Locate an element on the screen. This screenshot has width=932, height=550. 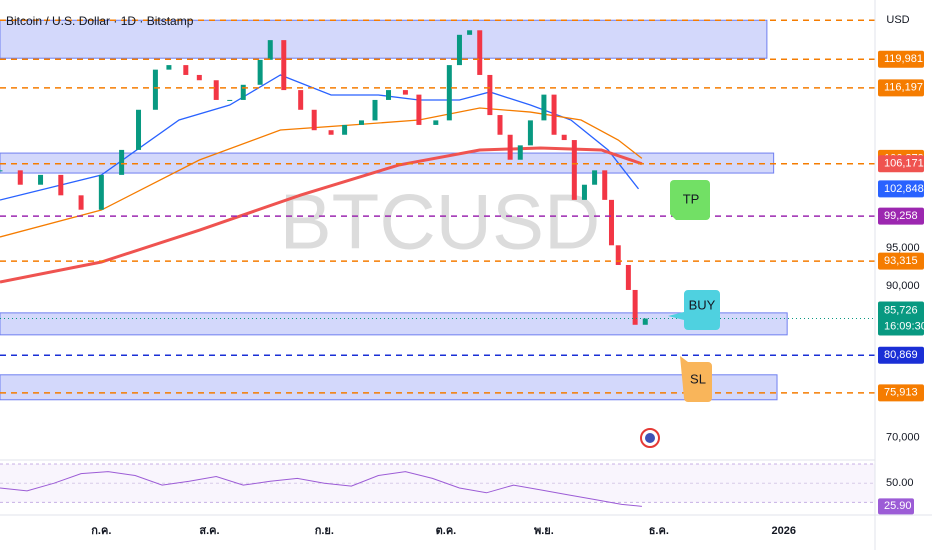
currency: USD is located at coordinates (897, 20).